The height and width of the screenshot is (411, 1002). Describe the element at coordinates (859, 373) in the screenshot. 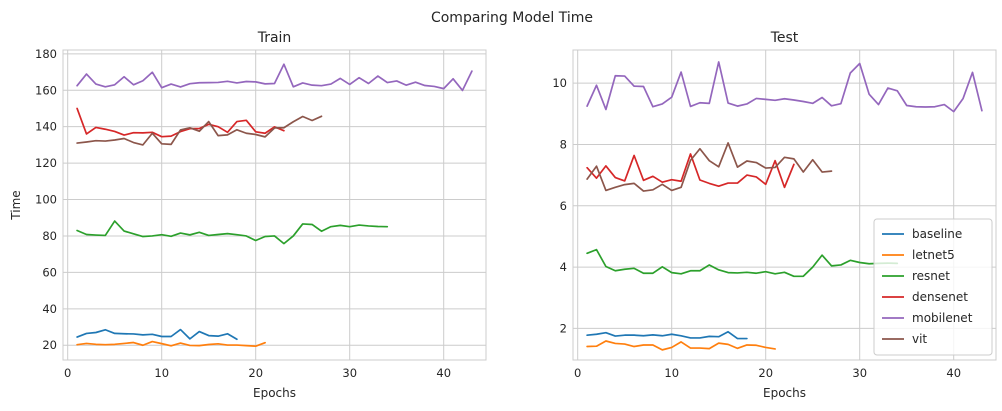

I see `test-xtick-label: 30` at that location.